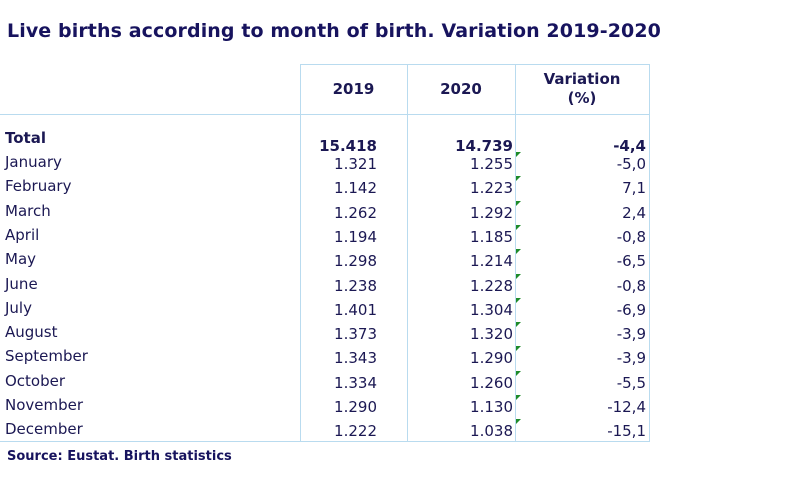  What do you see at coordinates (491, 407) in the screenshot?
I see `value-2020: 1.130` at bounding box center [491, 407].